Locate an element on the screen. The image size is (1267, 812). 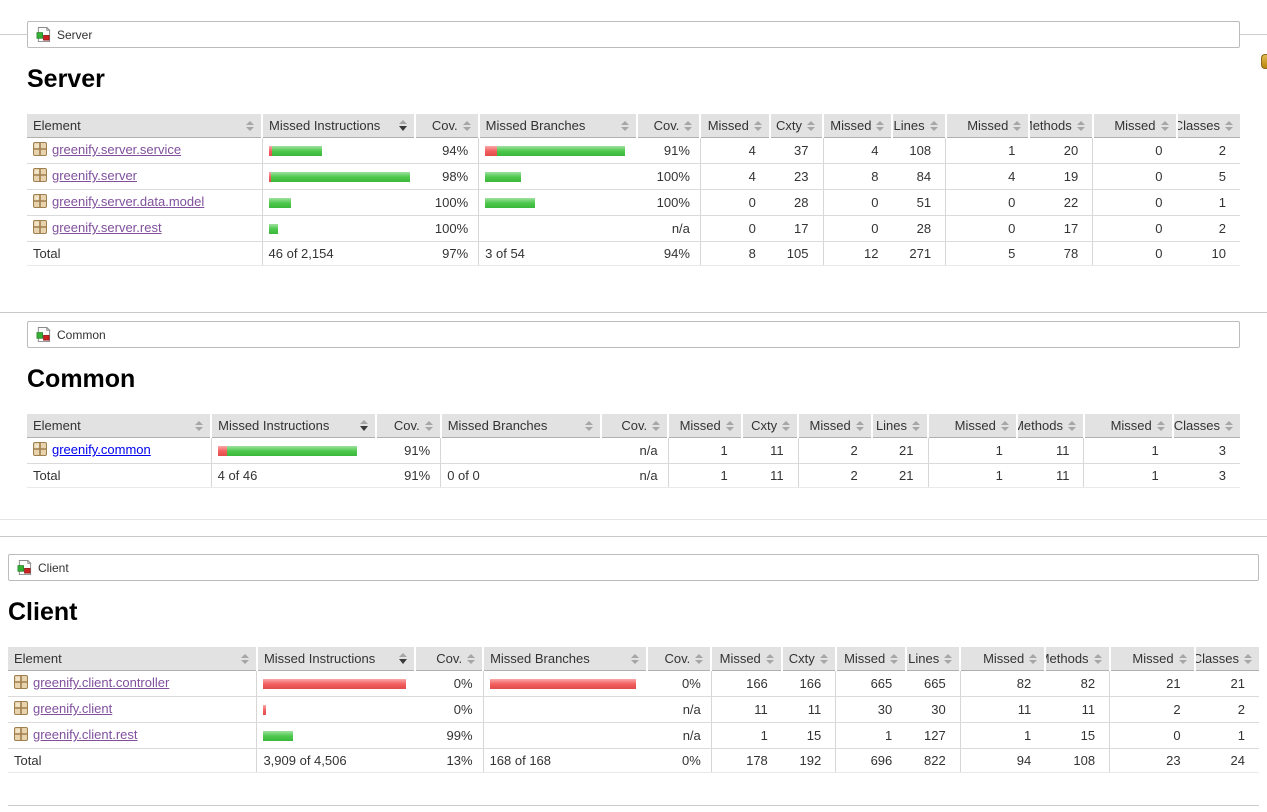
instructions-coverage-cell: 99% is located at coordinates (449, 735).